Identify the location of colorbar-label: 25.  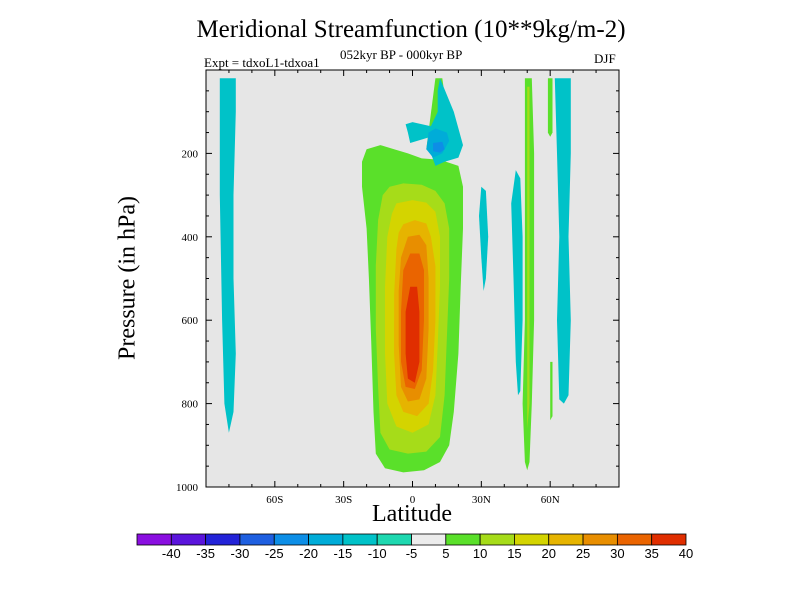
(583, 553).